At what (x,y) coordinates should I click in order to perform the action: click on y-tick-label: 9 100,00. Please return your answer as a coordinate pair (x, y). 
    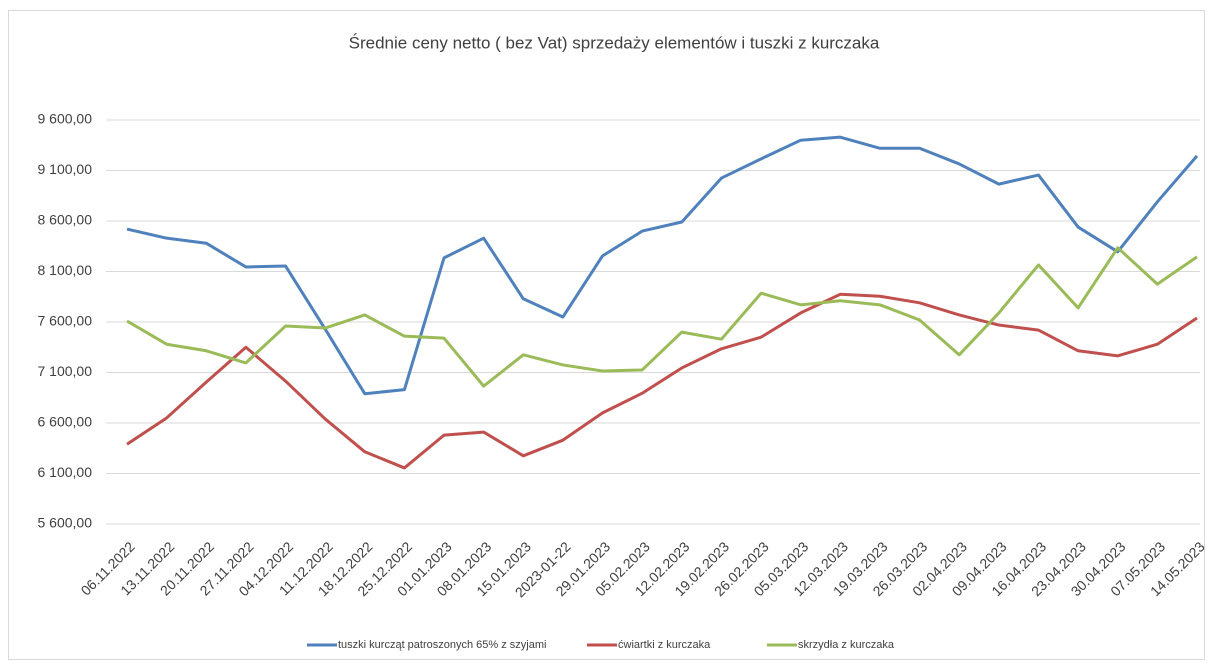
    Looking at the image, I should click on (65, 169).